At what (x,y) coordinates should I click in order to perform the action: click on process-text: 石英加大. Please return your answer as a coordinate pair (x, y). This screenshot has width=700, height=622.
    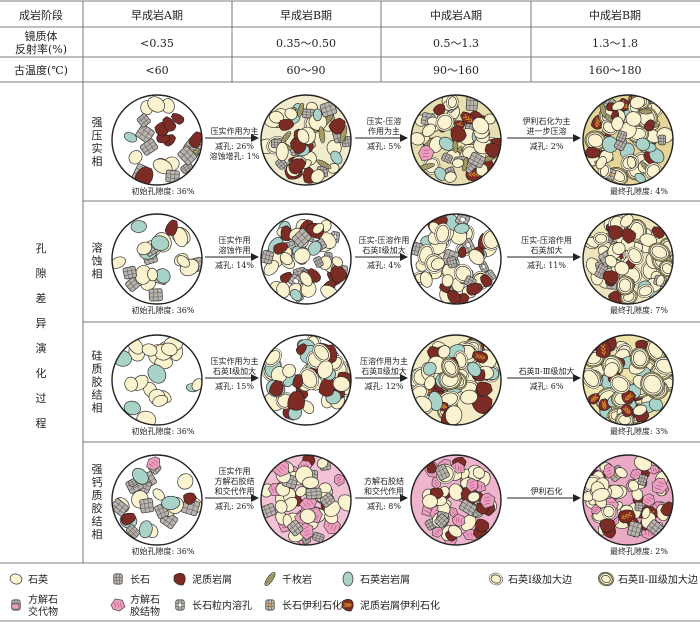
    Looking at the image, I should click on (547, 250).